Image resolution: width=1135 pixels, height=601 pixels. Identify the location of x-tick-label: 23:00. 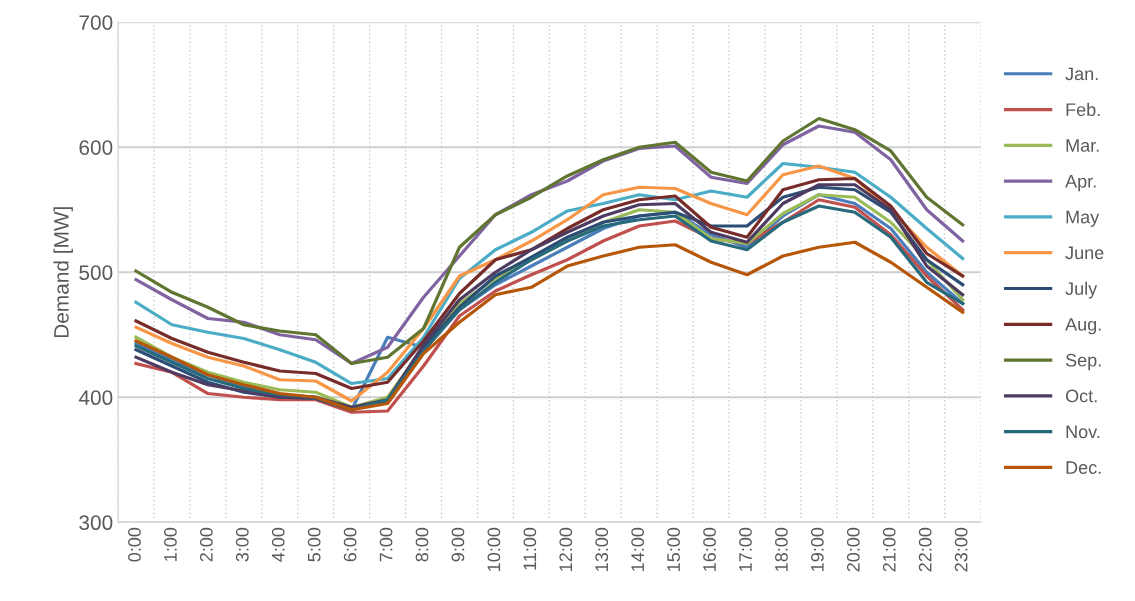
(961, 549).